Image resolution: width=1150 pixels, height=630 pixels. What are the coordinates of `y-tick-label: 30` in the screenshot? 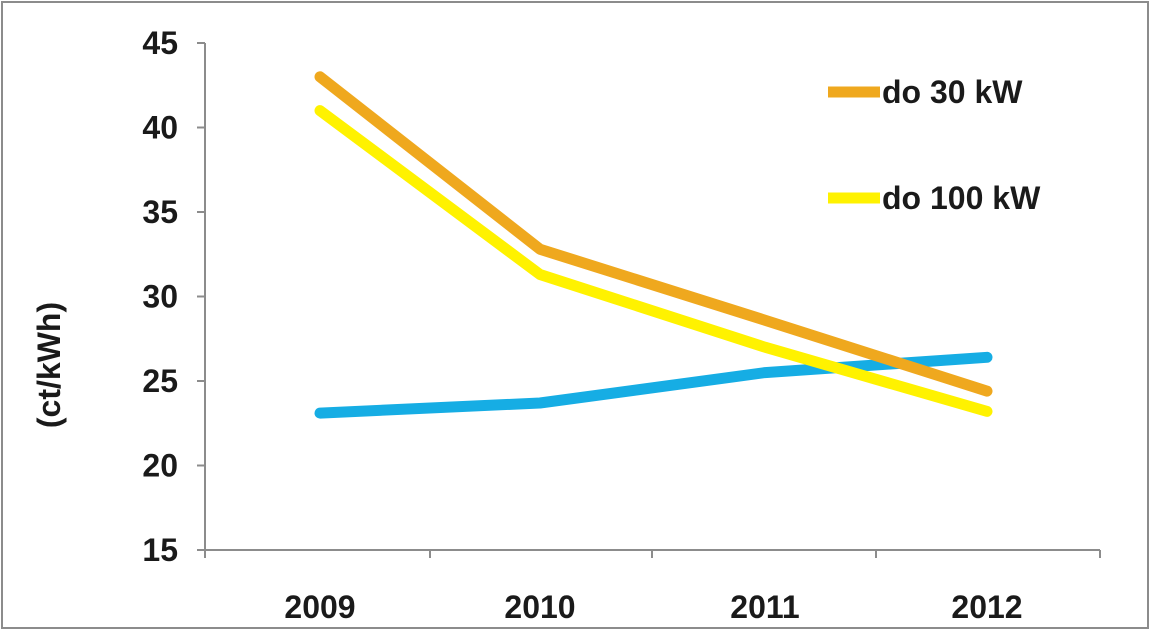 It's located at (160, 297).